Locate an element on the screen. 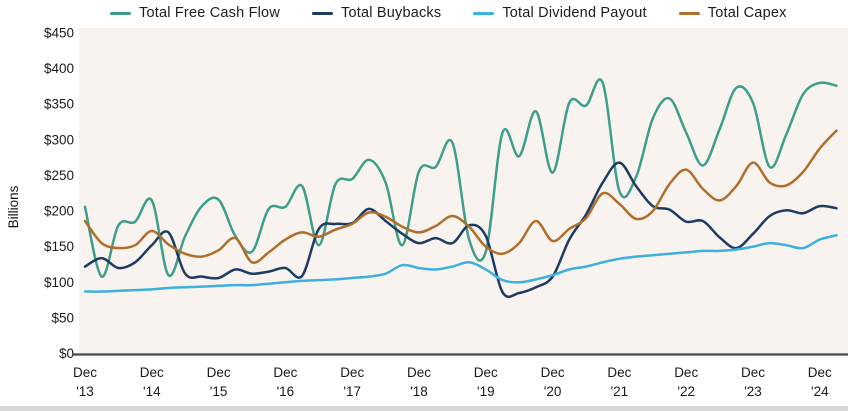 The height and width of the screenshot is (411, 848). x-tick-label-year: '13 is located at coordinates (85, 391).